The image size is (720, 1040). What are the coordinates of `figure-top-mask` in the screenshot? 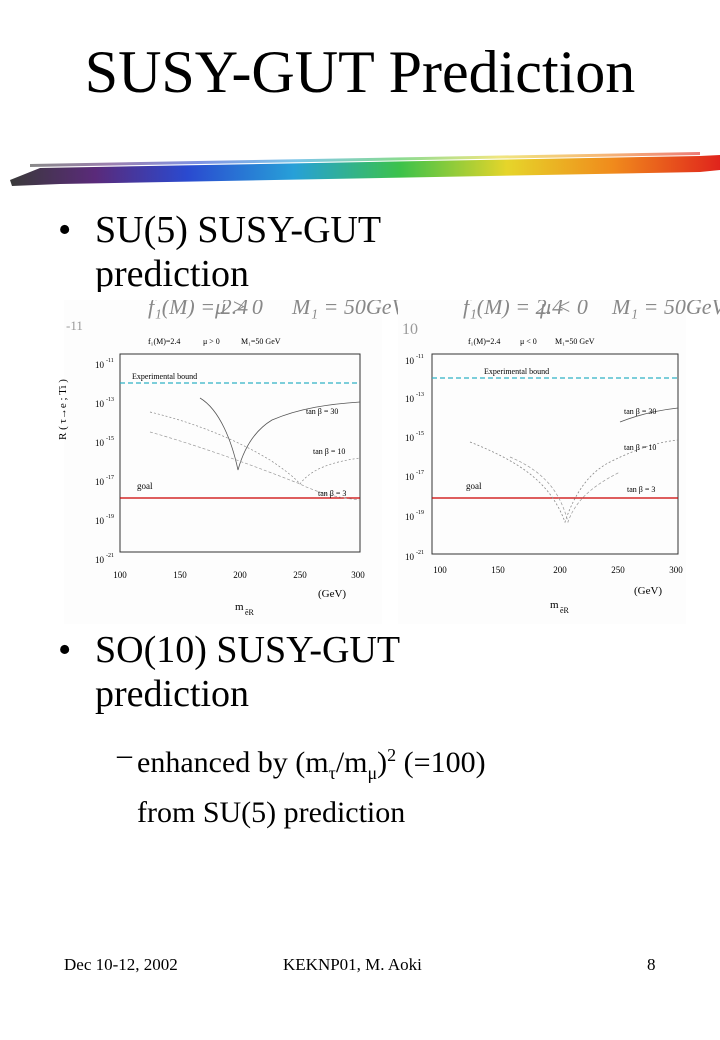 It's located at (360, 296).